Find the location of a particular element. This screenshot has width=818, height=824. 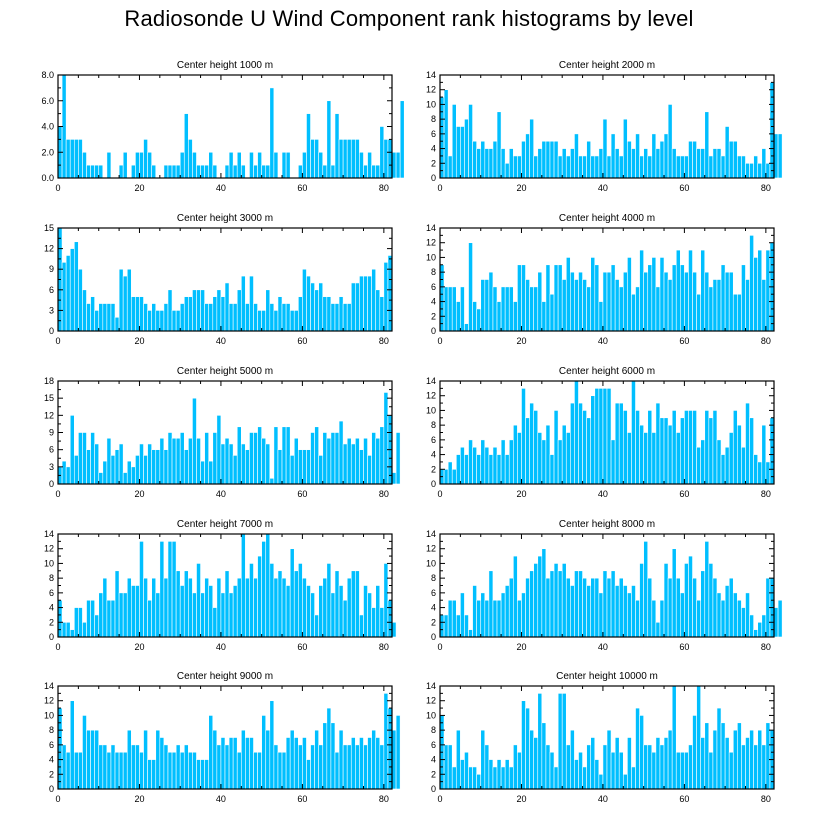

y-tick-label: 10 is located at coordinates (431, 715).